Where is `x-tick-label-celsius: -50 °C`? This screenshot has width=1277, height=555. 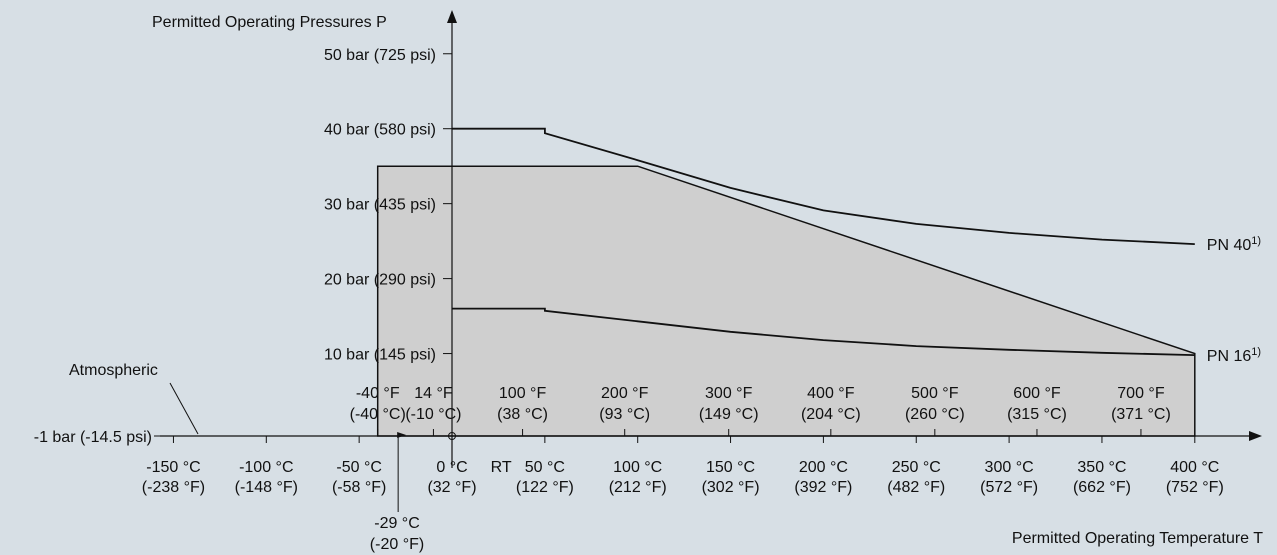 x-tick-label-celsius: -50 °C is located at coordinates (359, 467).